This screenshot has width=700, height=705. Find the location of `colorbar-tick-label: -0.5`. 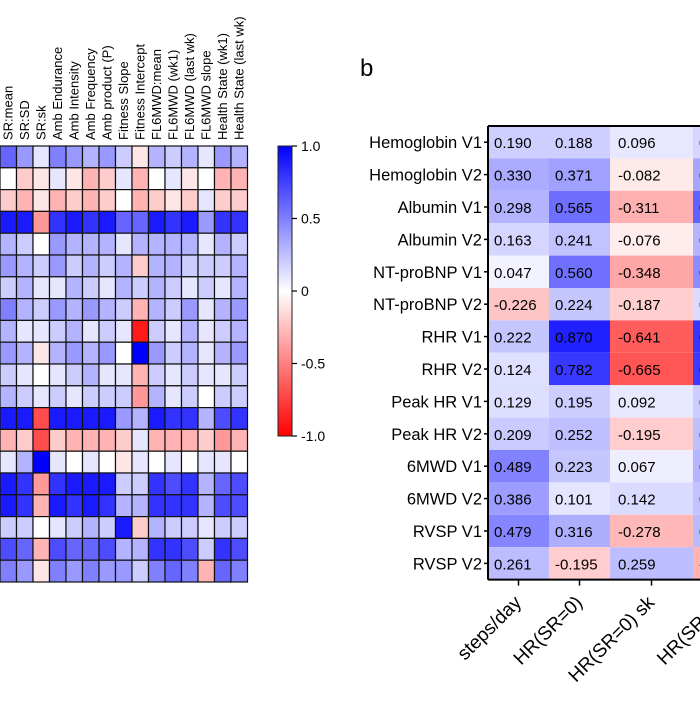

colorbar-tick-label: -0.5 is located at coordinates (313, 364).